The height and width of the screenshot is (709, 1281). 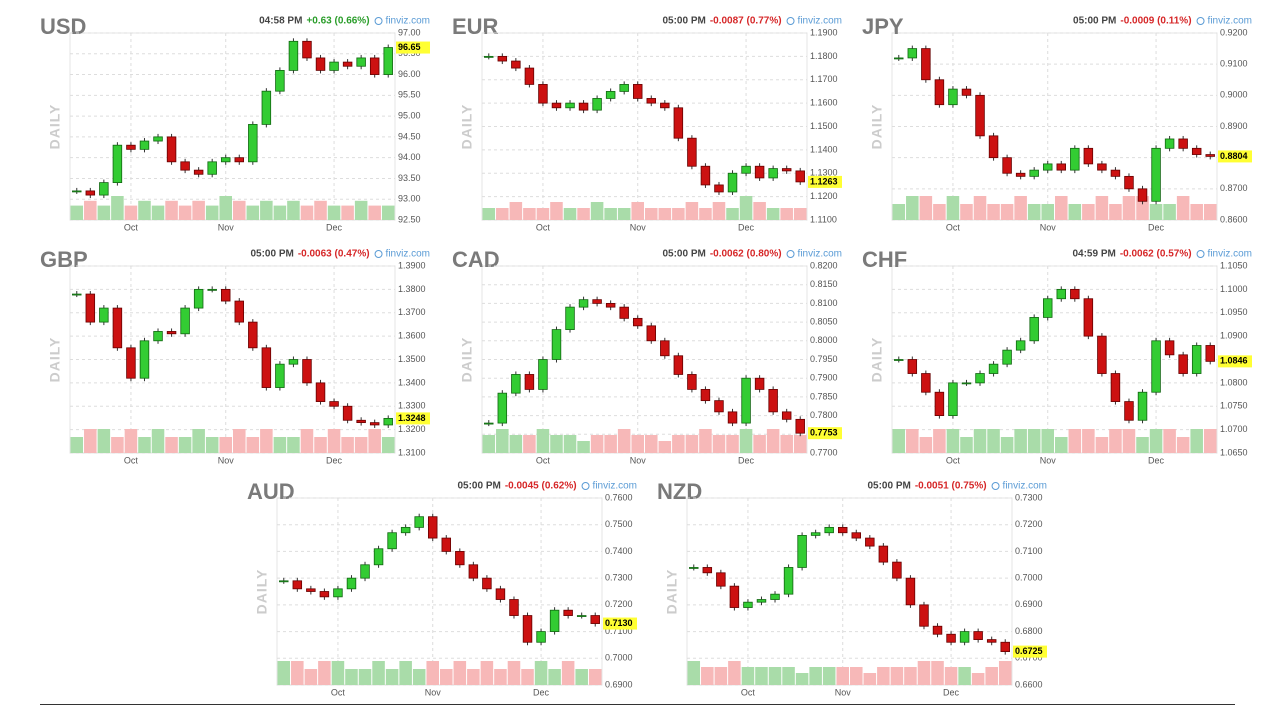 I want to click on y-tick-label: 1.1500, so click(x=824, y=126).